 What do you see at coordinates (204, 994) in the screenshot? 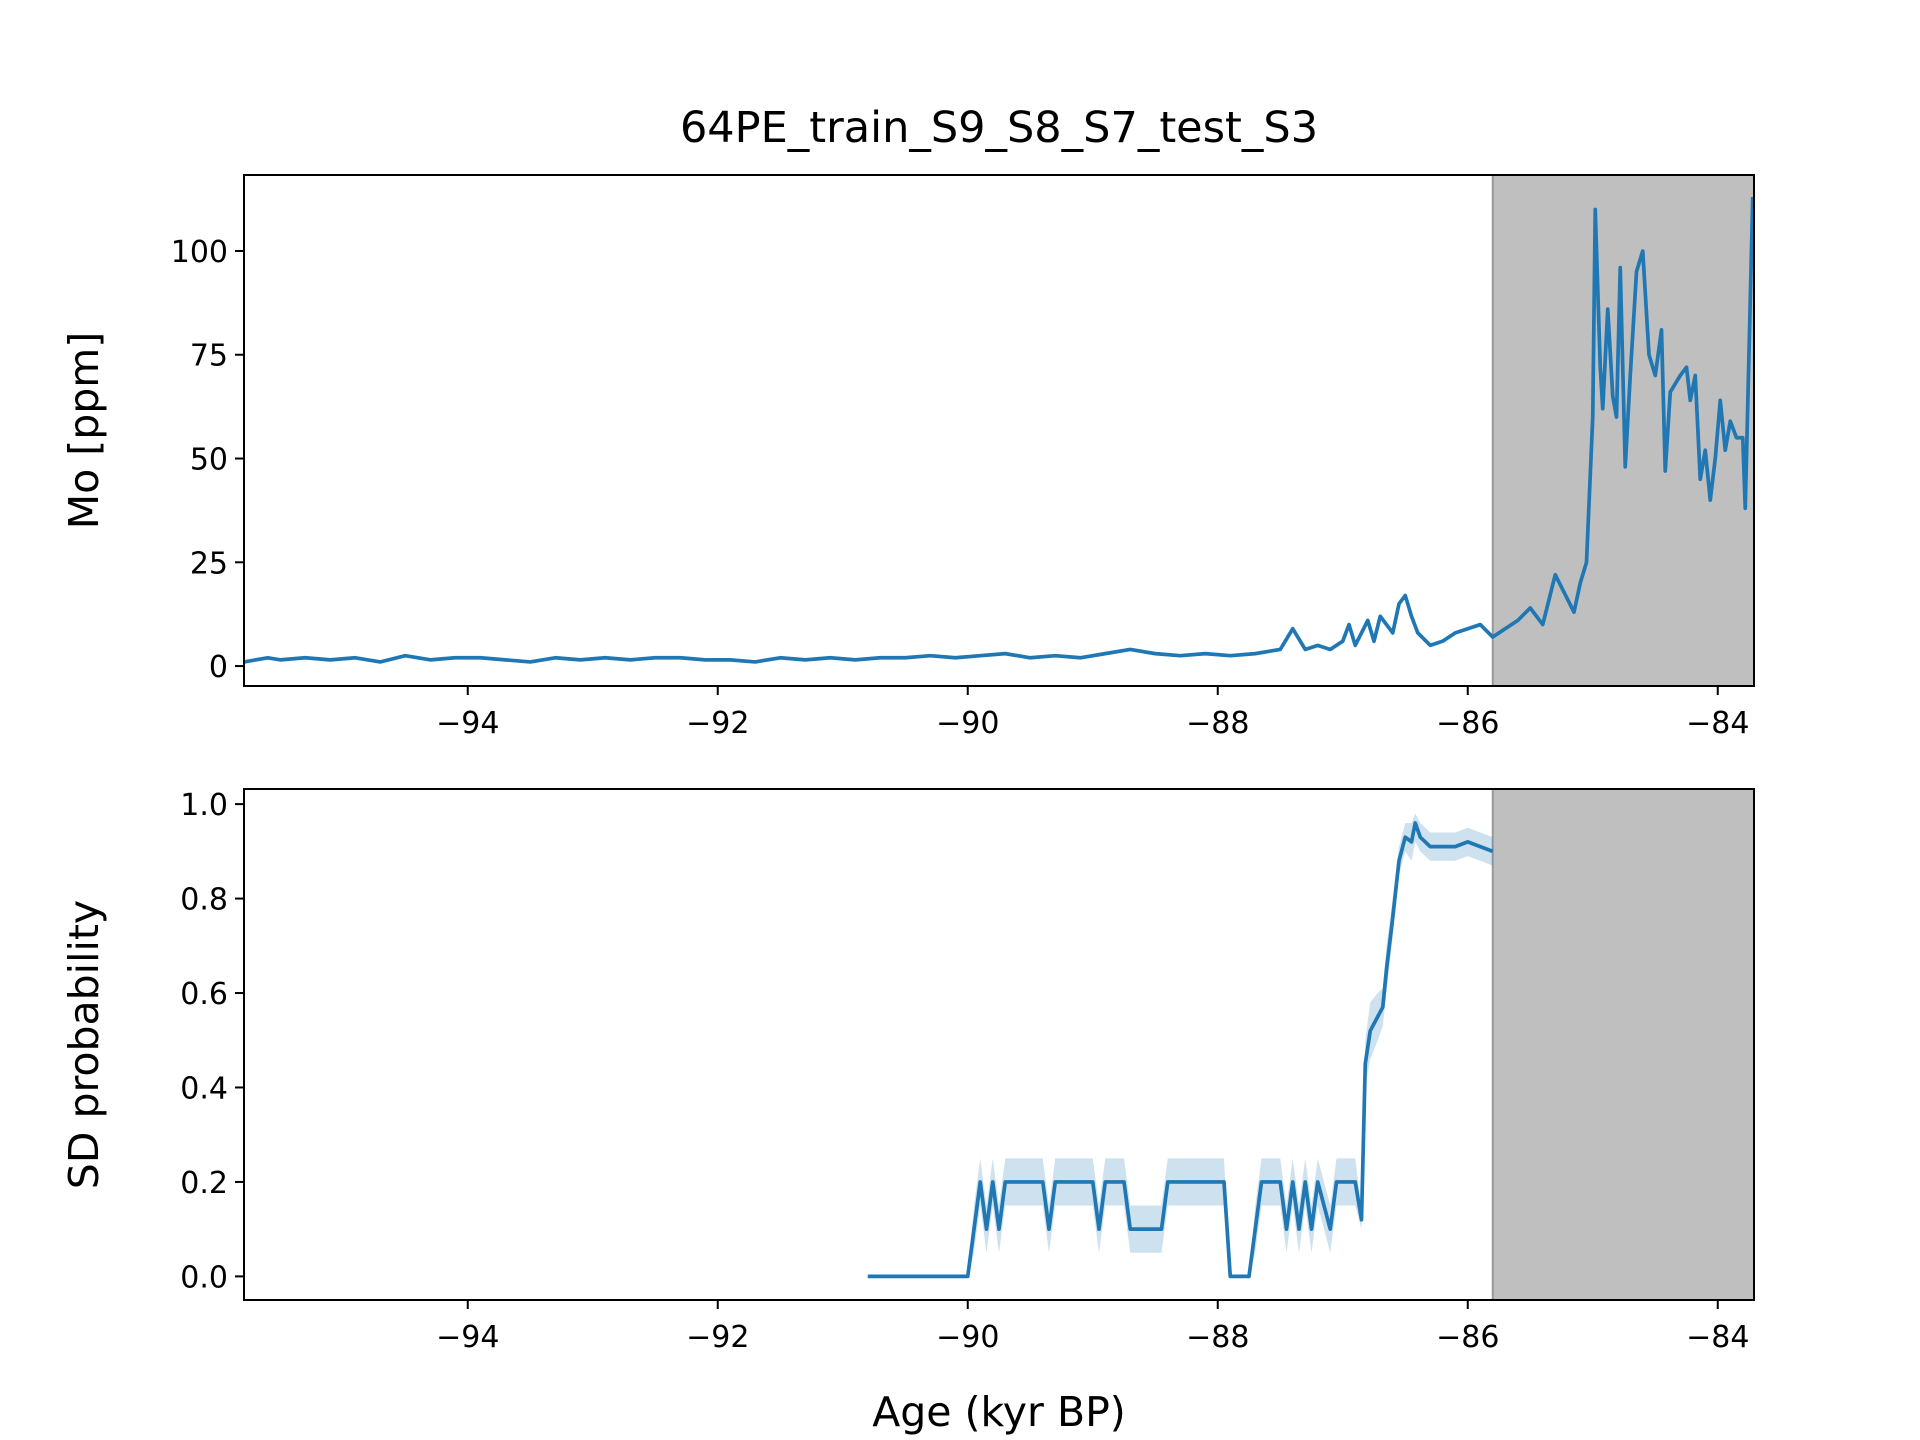
I see `y-tick-label: 0.6` at bounding box center [204, 994].